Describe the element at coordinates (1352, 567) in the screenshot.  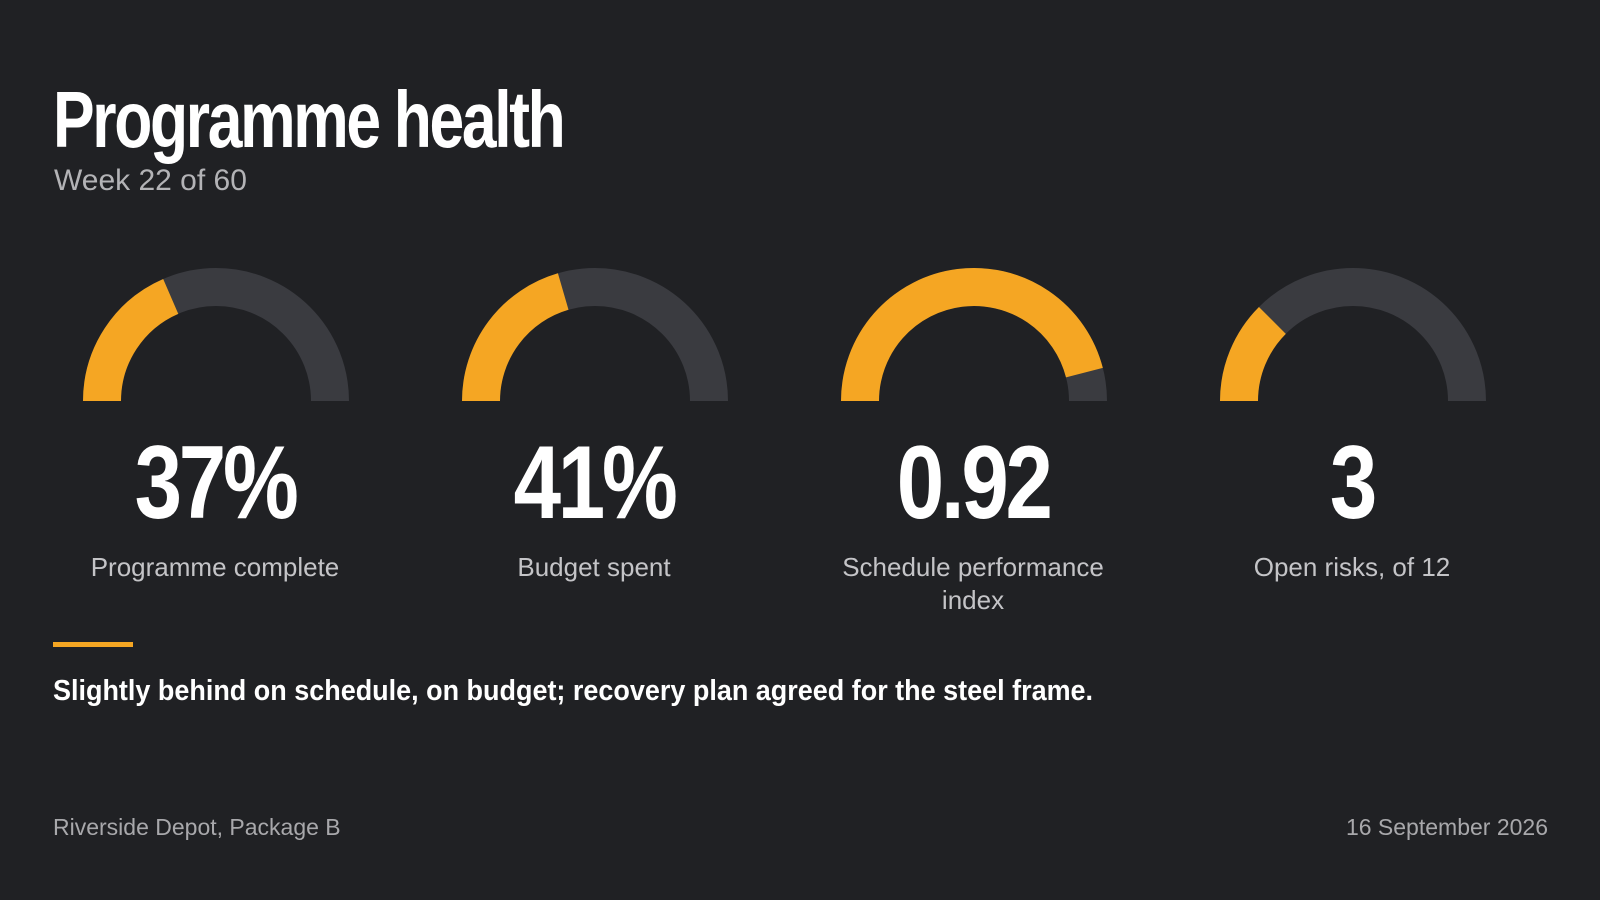
I see `kpi-label: Open risks, of 12` at that location.